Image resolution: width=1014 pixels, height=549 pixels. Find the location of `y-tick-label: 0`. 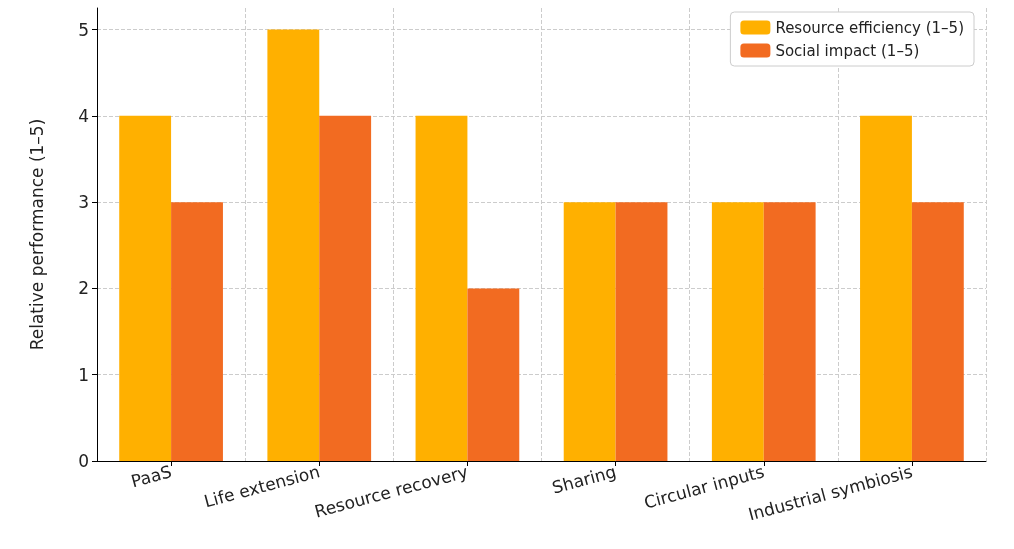

y-tick-label: 0 is located at coordinates (83, 461).